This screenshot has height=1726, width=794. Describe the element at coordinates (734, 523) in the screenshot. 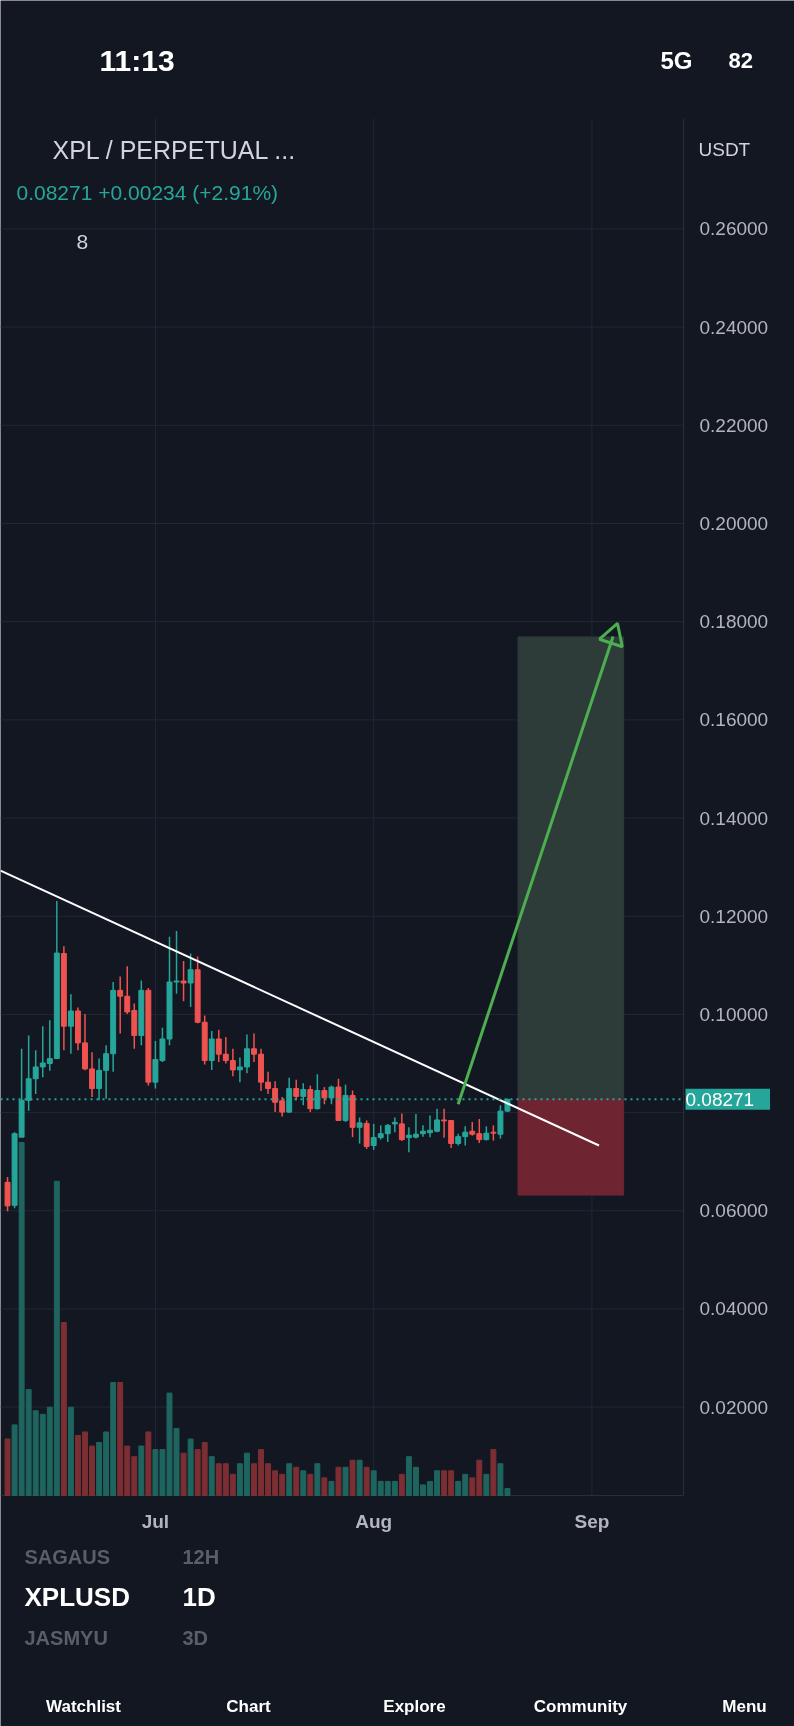

I see `y-tick-label: 0.20000` at that location.